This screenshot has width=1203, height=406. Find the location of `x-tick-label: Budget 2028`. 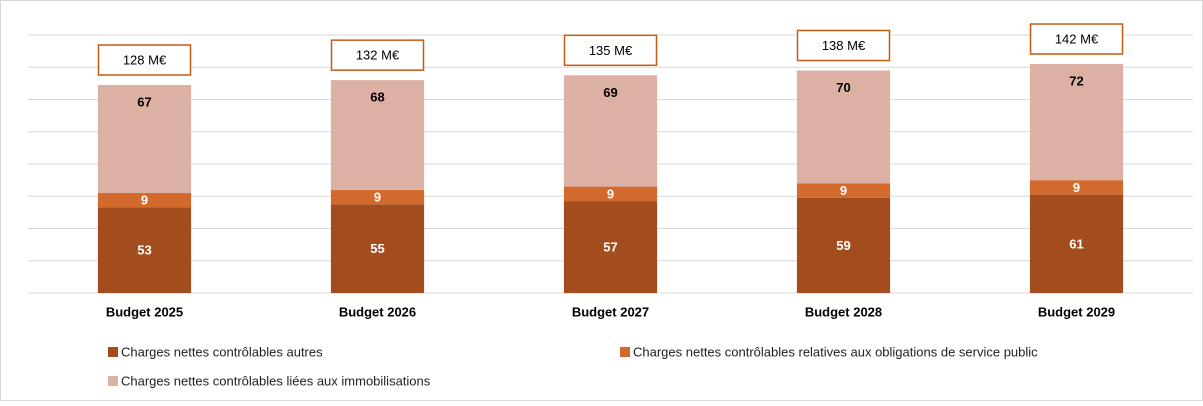

x-tick-label: Budget 2028 is located at coordinates (843, 311).